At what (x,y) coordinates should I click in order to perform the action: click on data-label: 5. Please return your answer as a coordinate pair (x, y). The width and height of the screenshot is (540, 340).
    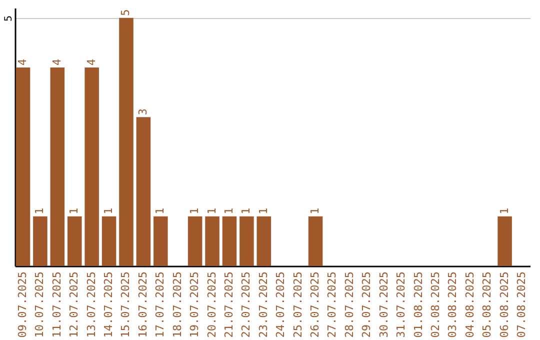
    Looking at the image, I should click on (125, 12).